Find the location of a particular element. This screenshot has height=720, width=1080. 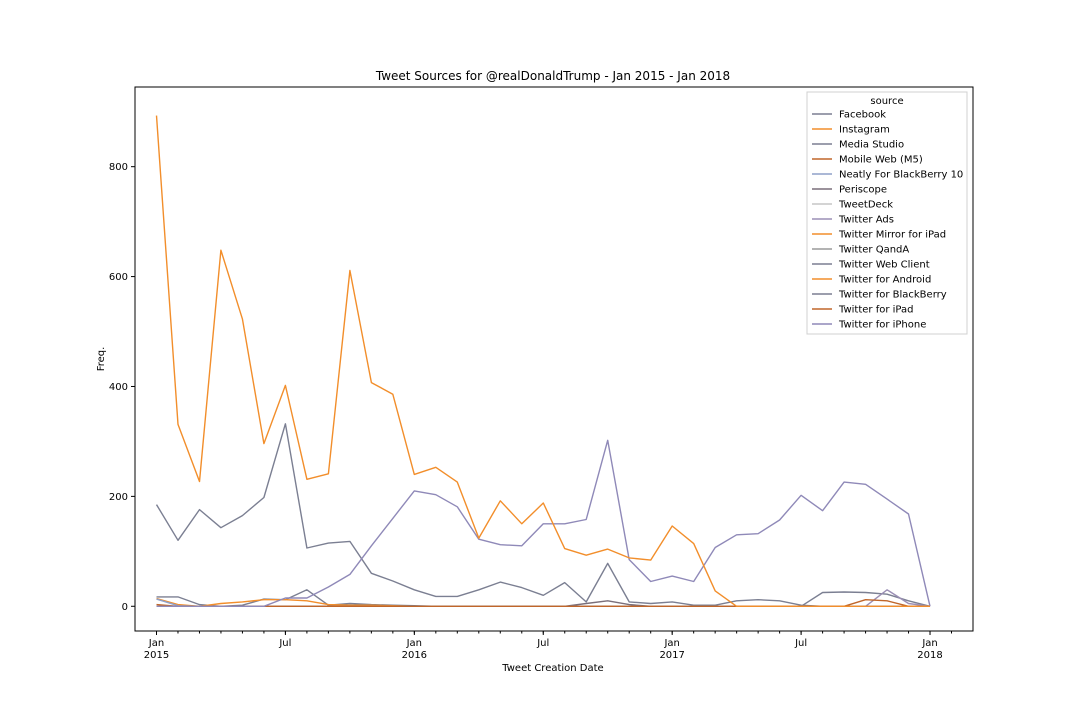

legend-entry: TweetDeck is located at coordinates (865, 205).